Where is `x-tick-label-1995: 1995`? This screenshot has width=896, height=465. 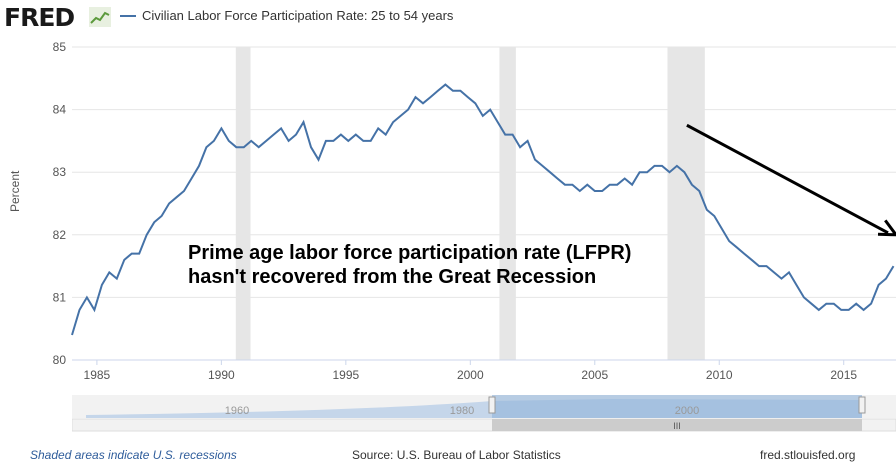 x-tick-label-1995: 1995 is located at coordinates (345, 375).